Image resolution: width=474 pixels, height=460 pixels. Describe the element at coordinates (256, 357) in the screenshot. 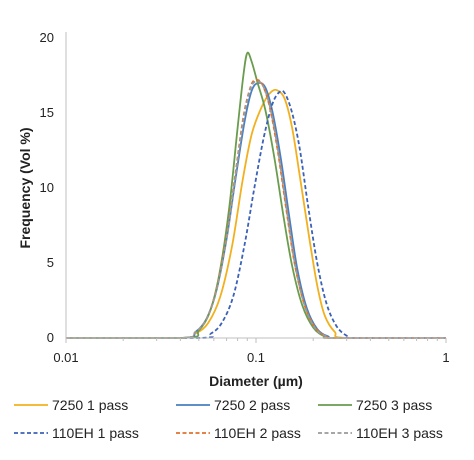

I see `x-tick-label: 0.1` at that location.